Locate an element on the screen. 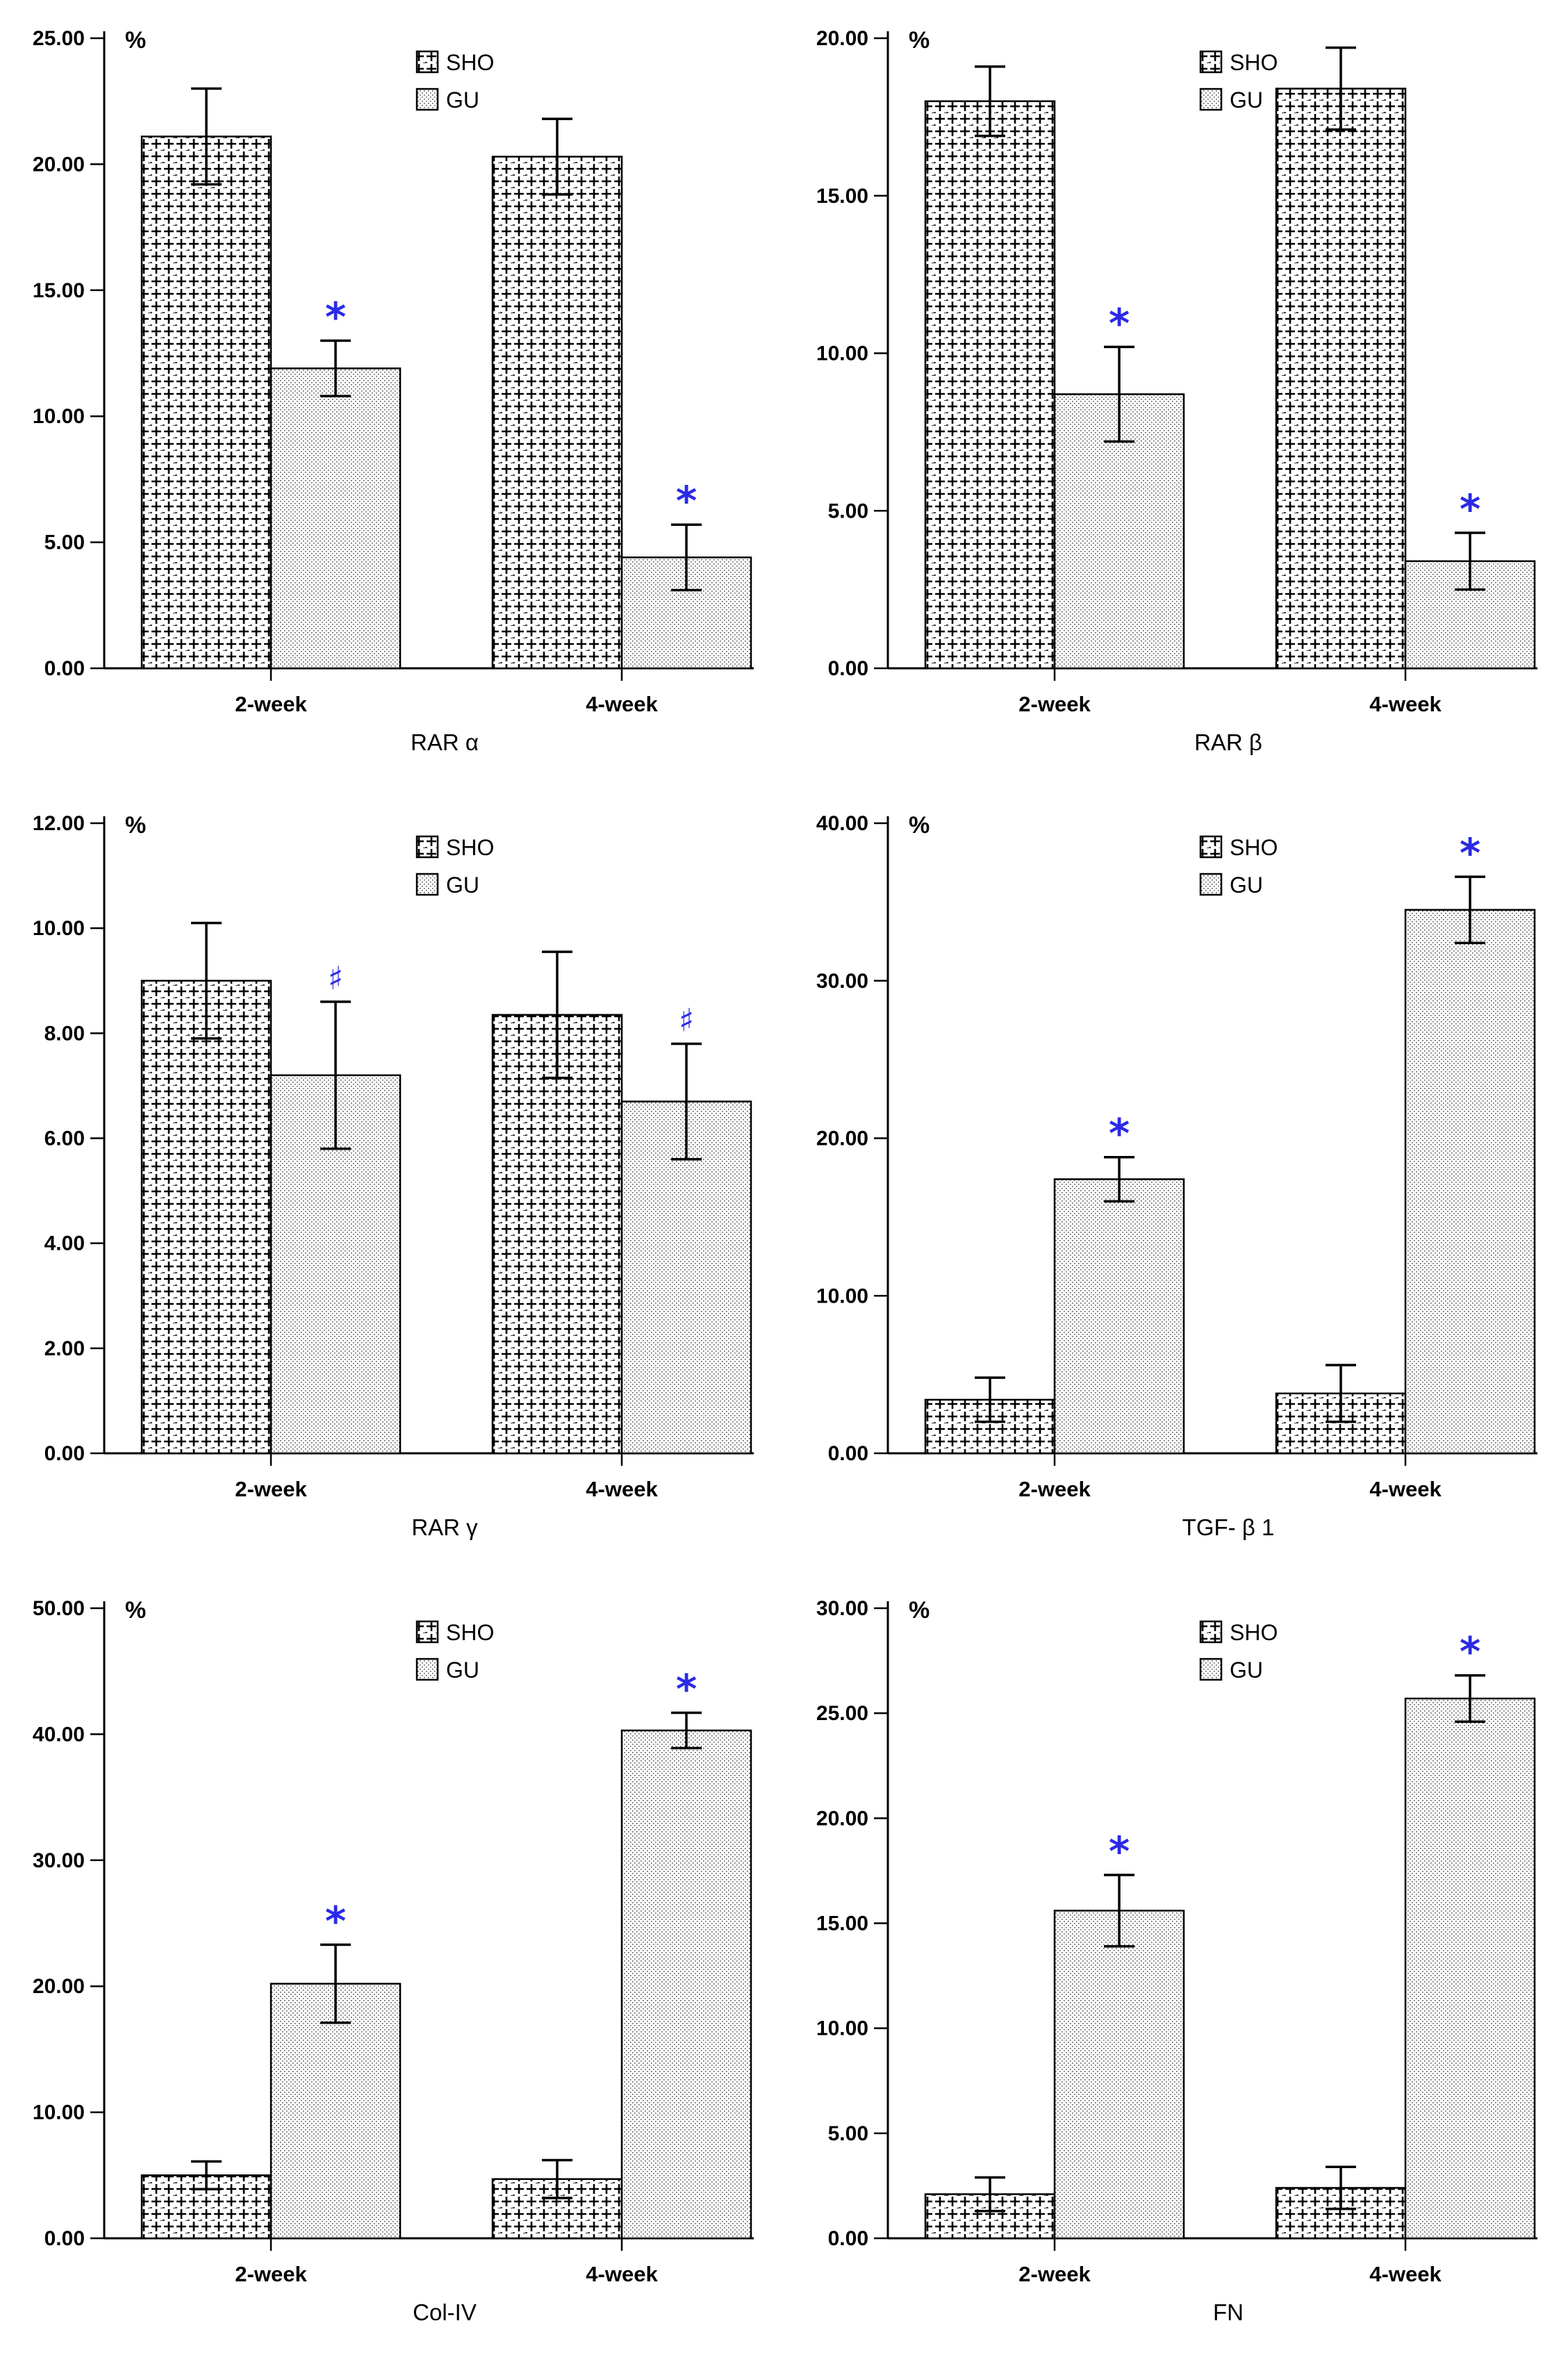  significance-sharp: ♯ is located at coordinates (335, 978).